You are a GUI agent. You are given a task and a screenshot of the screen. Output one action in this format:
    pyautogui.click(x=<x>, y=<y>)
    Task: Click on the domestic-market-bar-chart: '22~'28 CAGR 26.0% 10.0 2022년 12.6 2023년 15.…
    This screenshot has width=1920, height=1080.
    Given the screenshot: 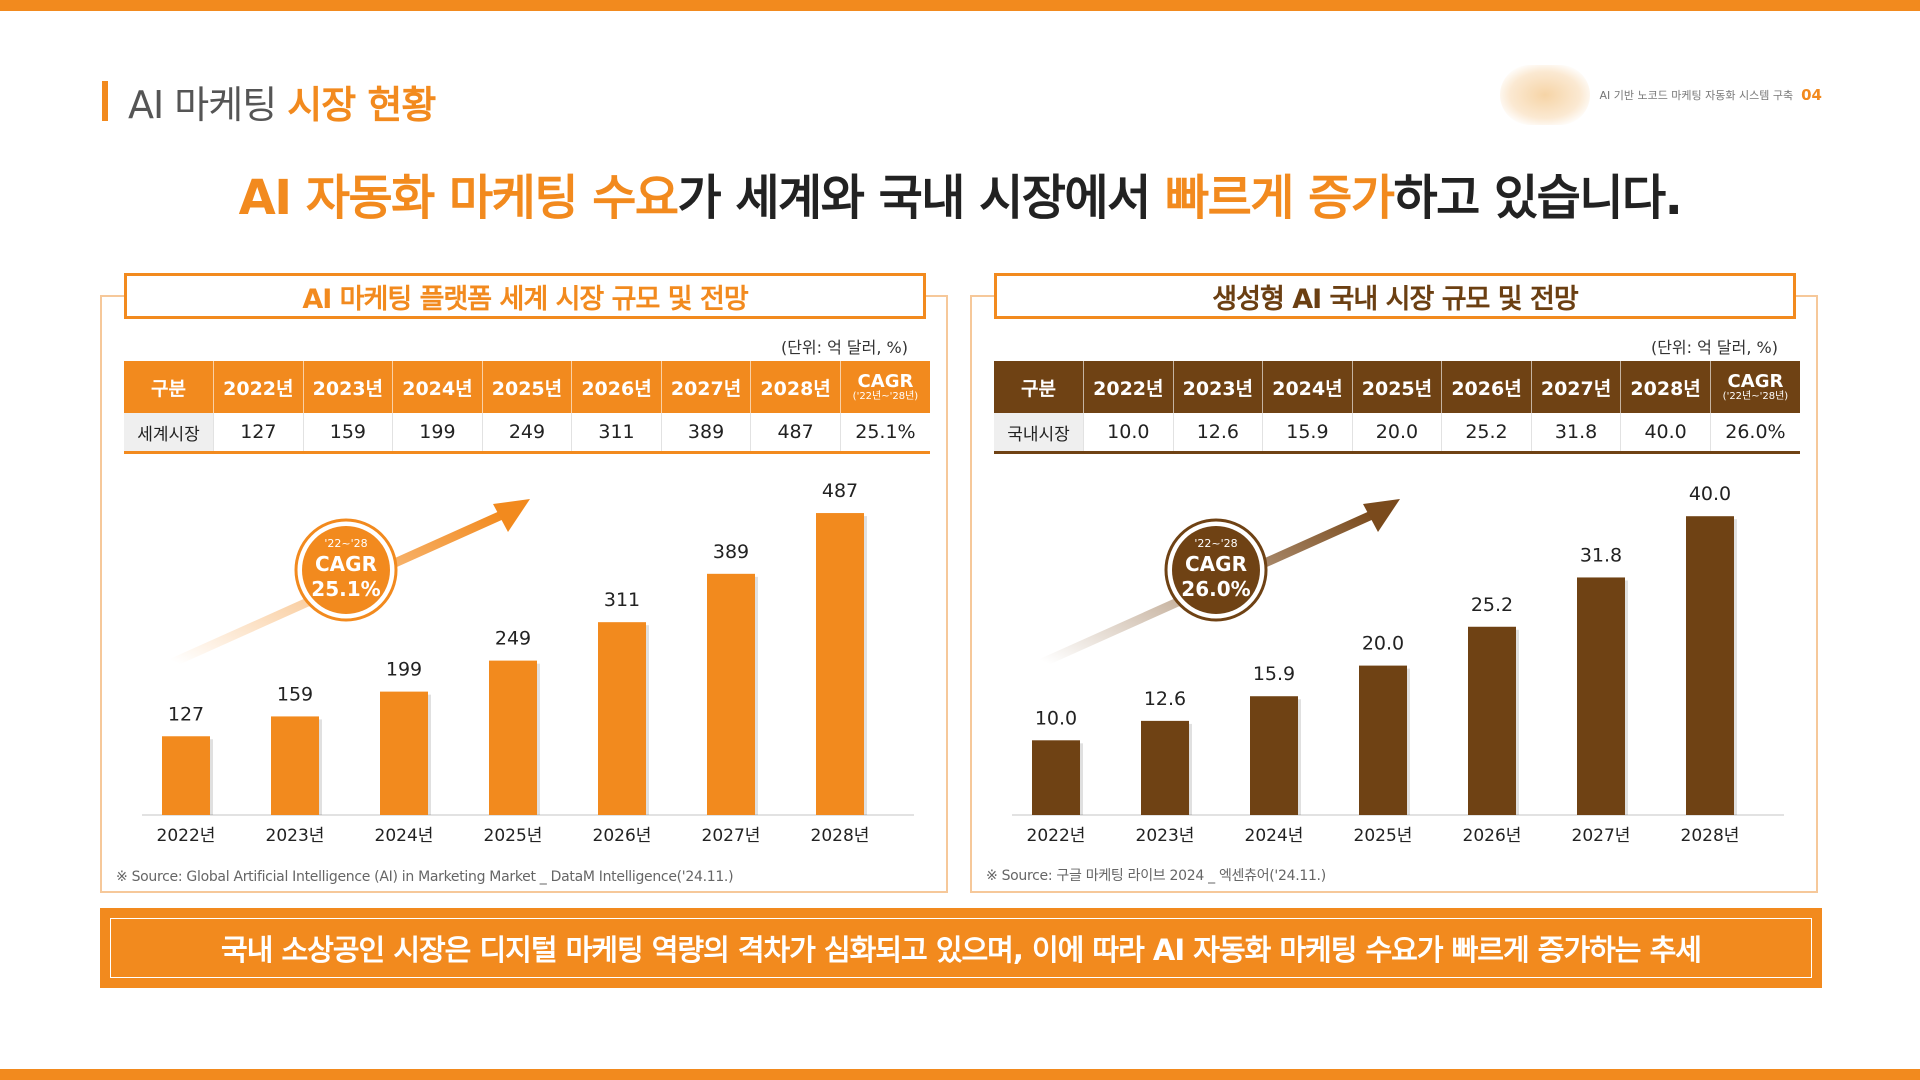 What is the action you would take?
    pyautogui.click(x=1398, y=664)
    